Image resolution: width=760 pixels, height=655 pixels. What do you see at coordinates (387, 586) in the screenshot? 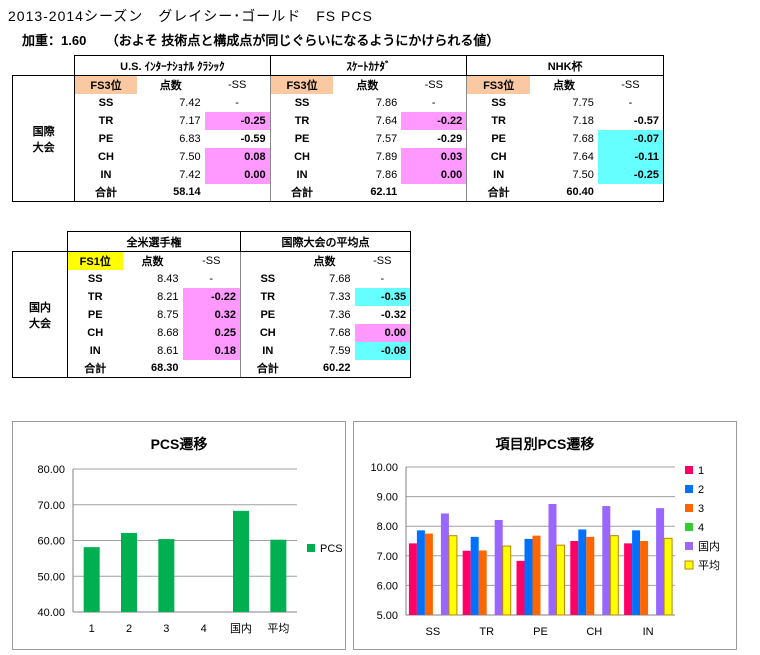
I see `y-tick-label: 6.00` at bounding box center [387, 586].